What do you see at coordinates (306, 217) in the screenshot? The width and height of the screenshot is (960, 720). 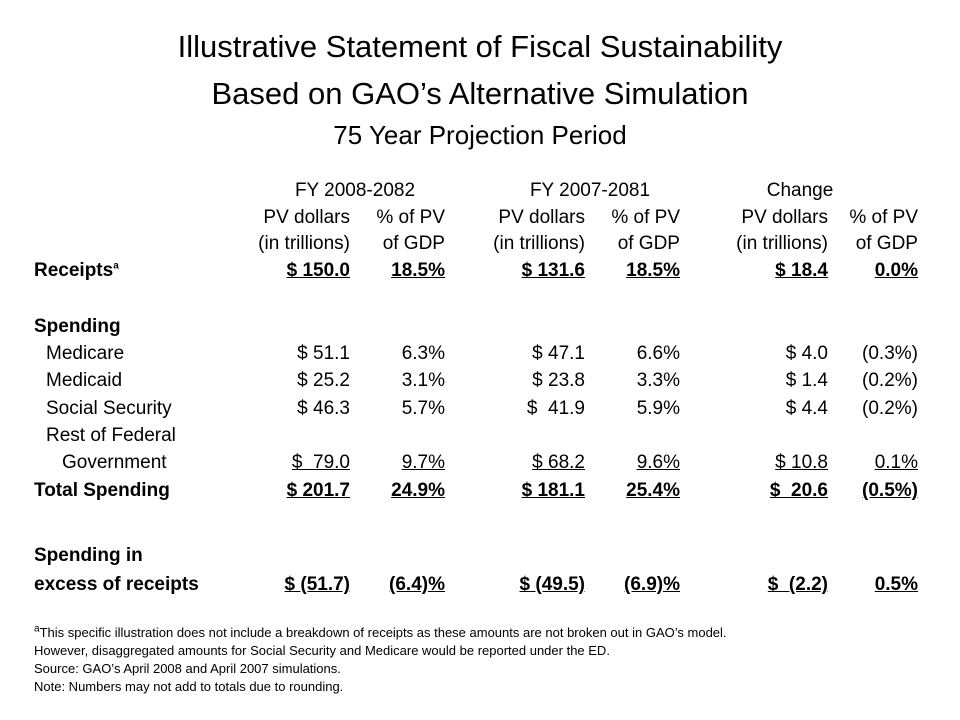 I see `subheader-pv-1: PV dollars` at bounding box center [306, 217].